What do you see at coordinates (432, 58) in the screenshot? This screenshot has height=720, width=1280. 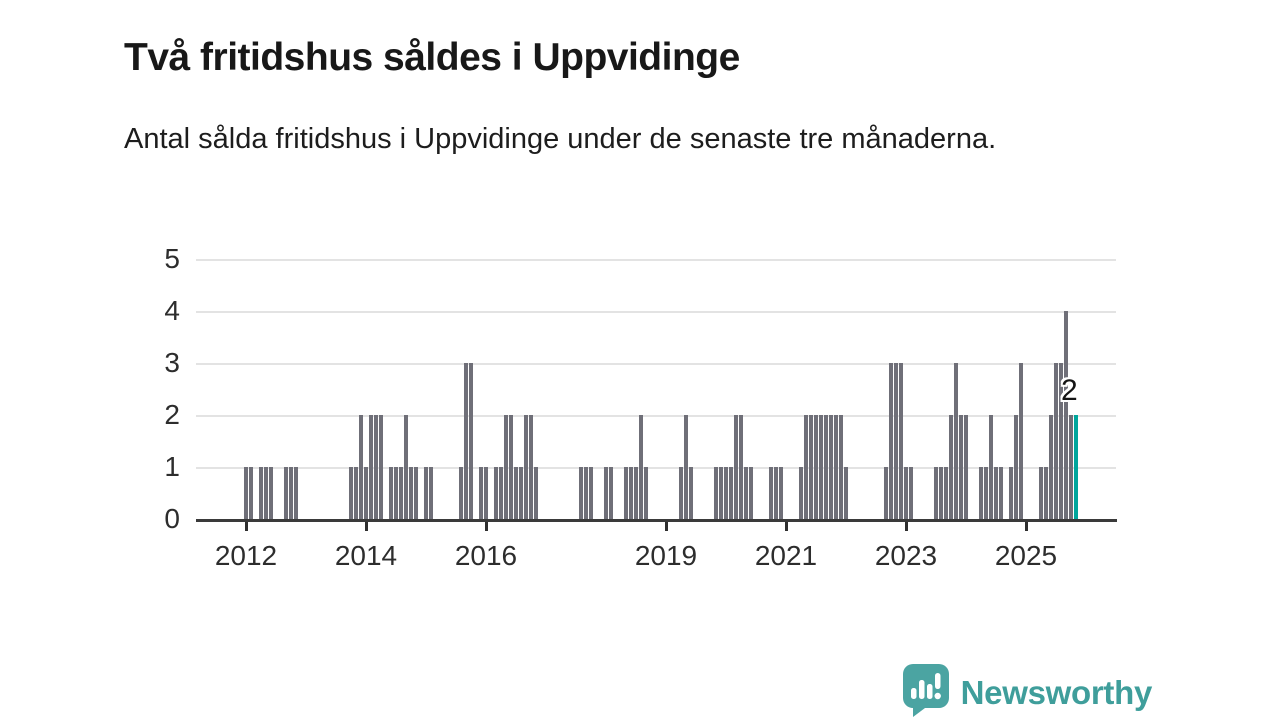 I see `page-title: Två fritidshus såldes i Uppvidinge` at bounding box center [432, 58].